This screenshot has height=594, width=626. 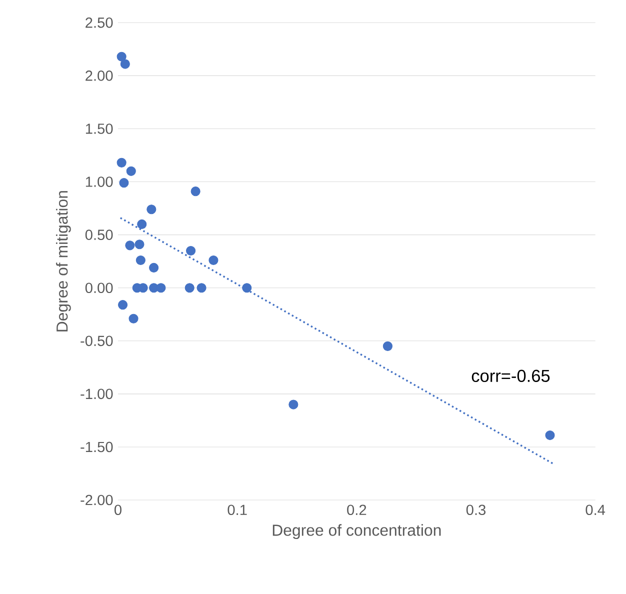 What do you see at coordinates (96, 500) in the screenshot?
I see `y-tick-label: -2.00` at bounding box center [96, 500].